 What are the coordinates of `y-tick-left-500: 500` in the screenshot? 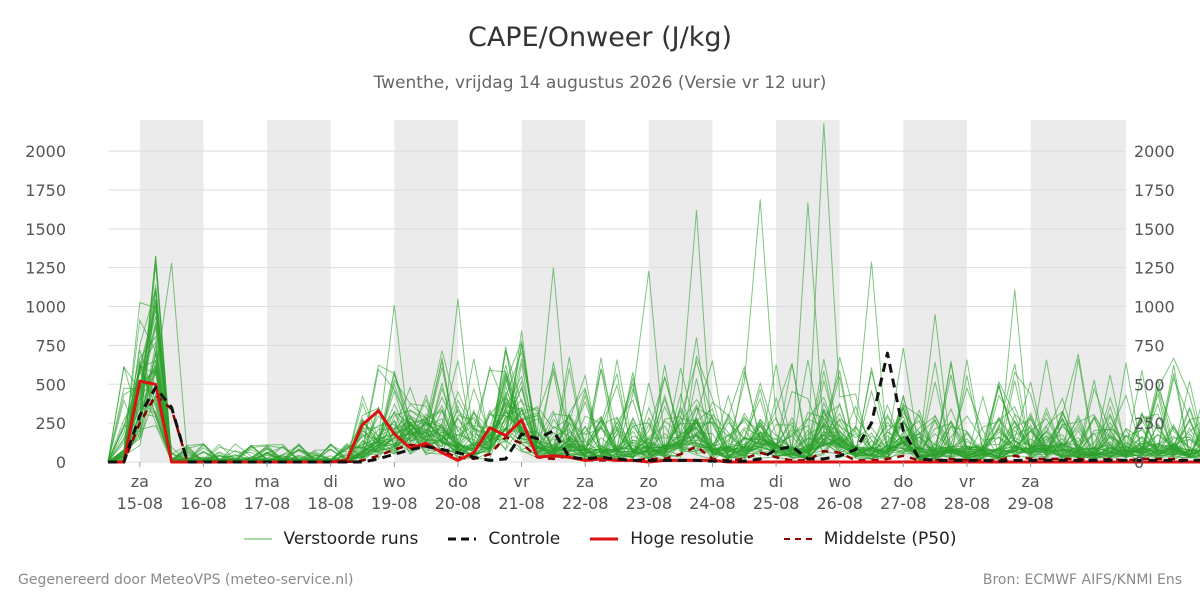 It's located at (50, 384).